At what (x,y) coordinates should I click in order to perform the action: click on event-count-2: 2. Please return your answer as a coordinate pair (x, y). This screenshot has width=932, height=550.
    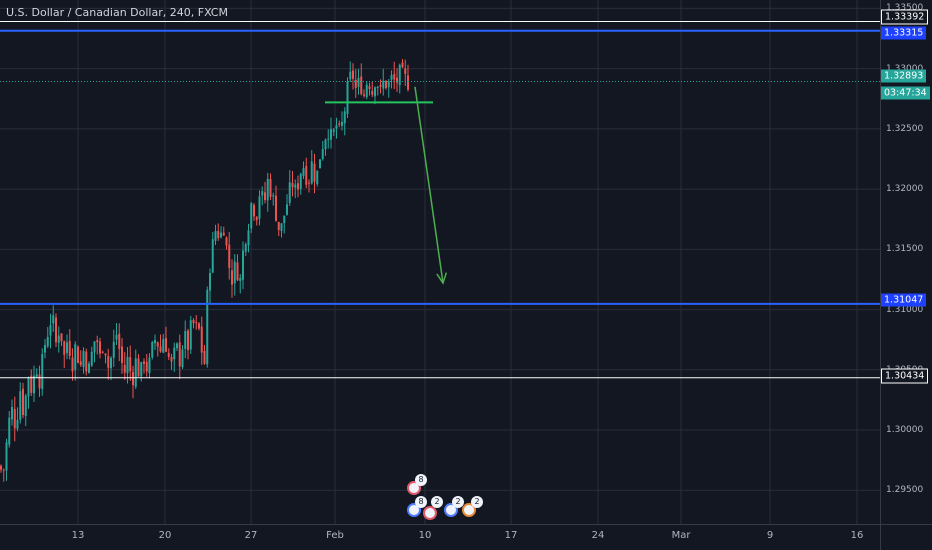
    Looking at the image, I should click on (437, 502).